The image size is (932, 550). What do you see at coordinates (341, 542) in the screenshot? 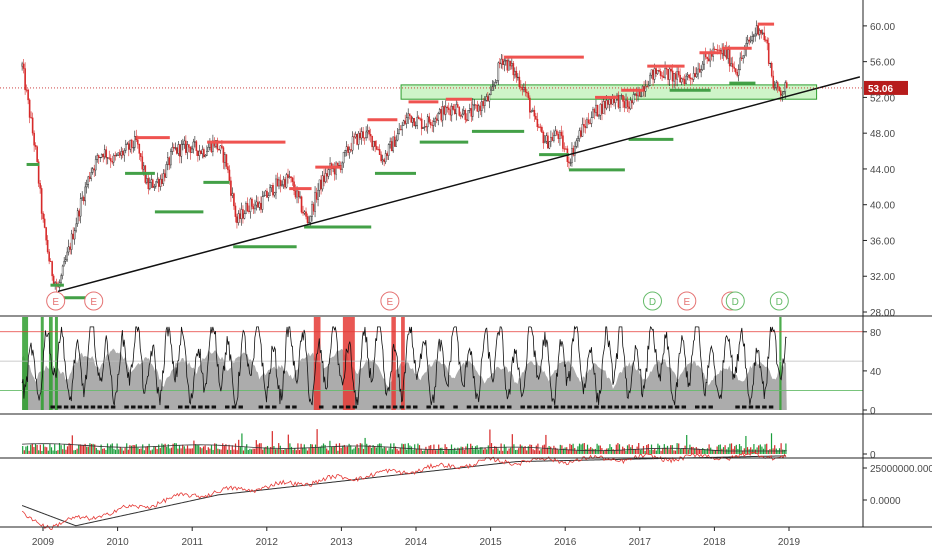
I see `x-tick-label: 2013` at bounding box center [341, 542].